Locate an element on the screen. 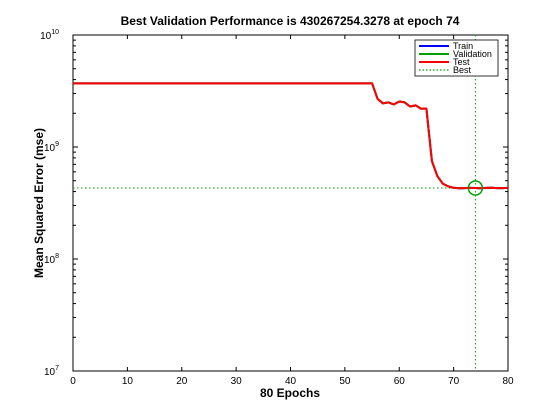 This screenshot has width=560, height=420. best-marker-group is located at coordinates (475, 188).